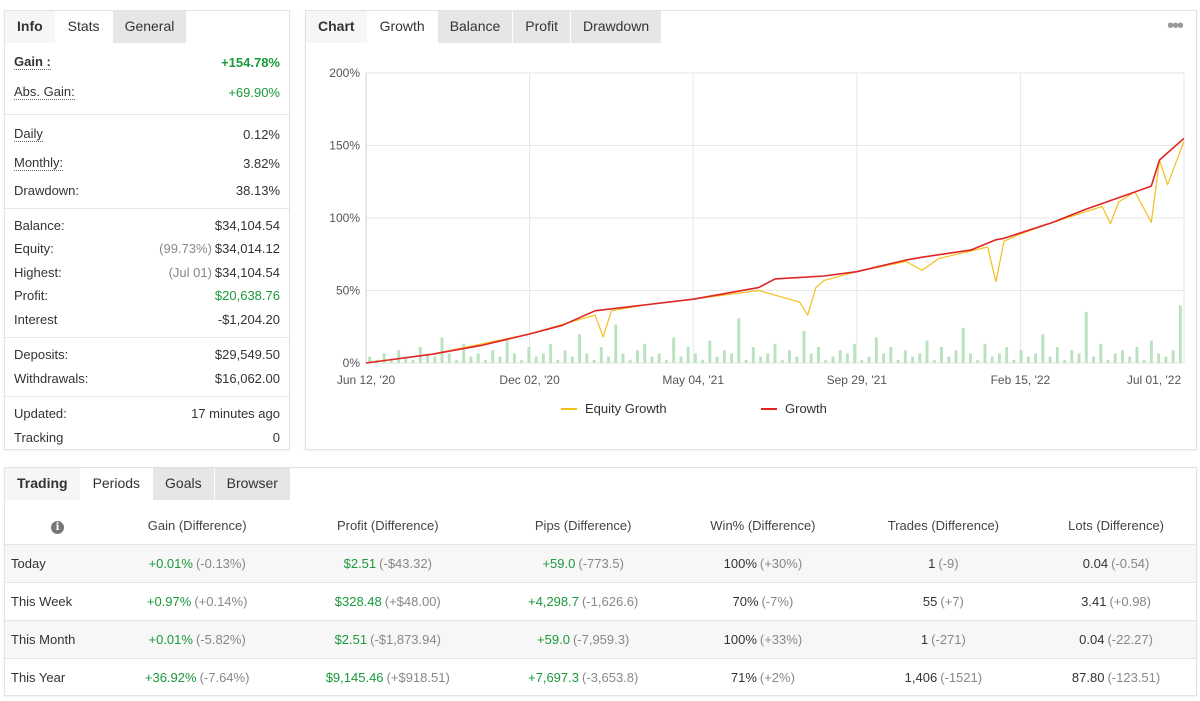 This screenshot has width=1200, height=701. Describe the element at coordinates (169, 601) in the screenshot. I see `gain-value: +0.97%` at that location.